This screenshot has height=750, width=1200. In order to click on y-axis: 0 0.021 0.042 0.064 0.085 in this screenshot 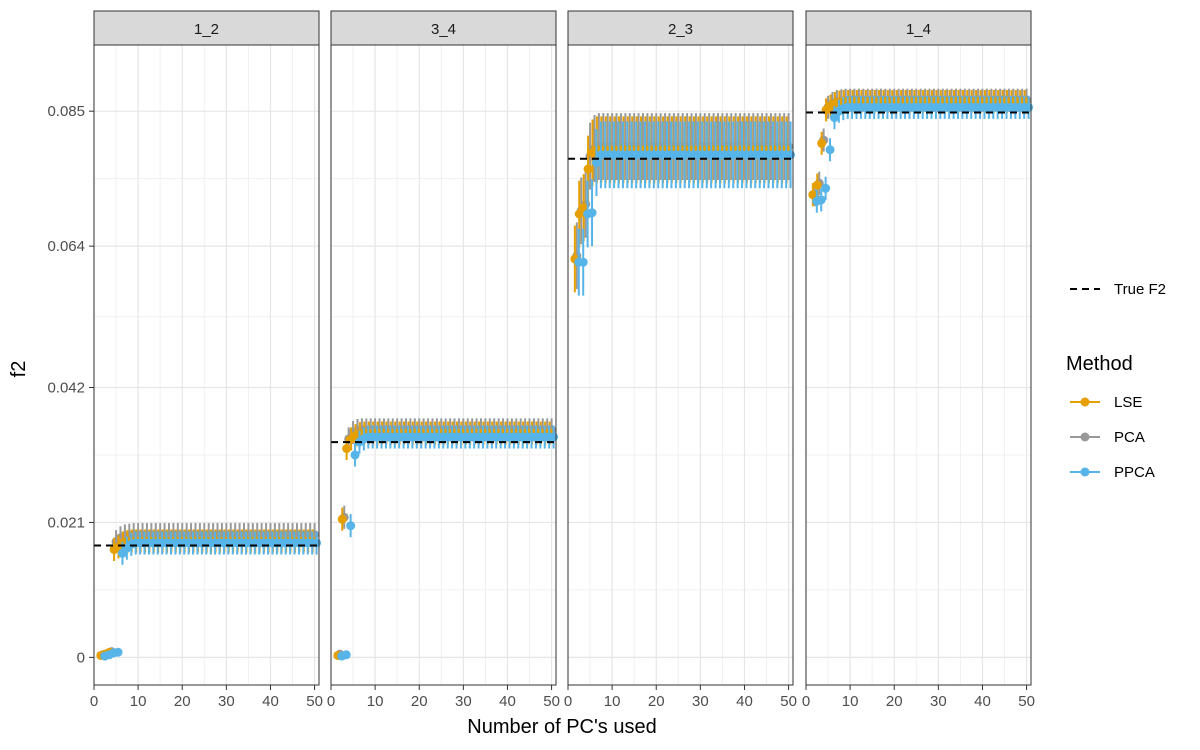, I will do `click(70, 384)`.